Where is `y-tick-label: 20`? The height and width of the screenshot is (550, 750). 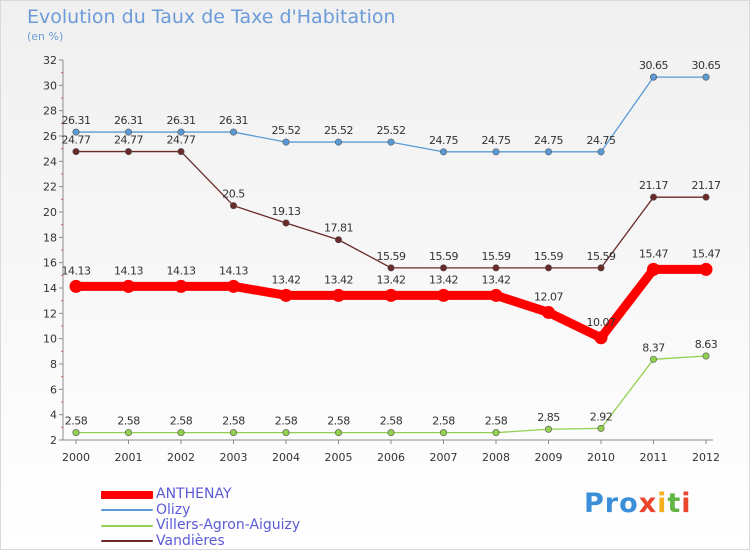
y-tick-label: 20 is located at coordinates (50, 212).